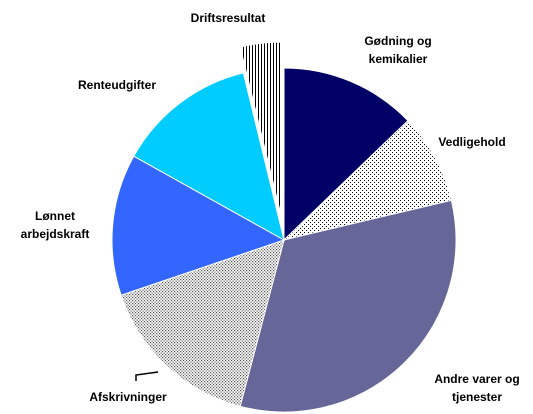 Image resolution: width=533 pixels, height=414 pixels. What do you see at coordinates (472, 142) in the screenshot?
I see `slice-label: Vedligehold` at bounding box center [472, 142].